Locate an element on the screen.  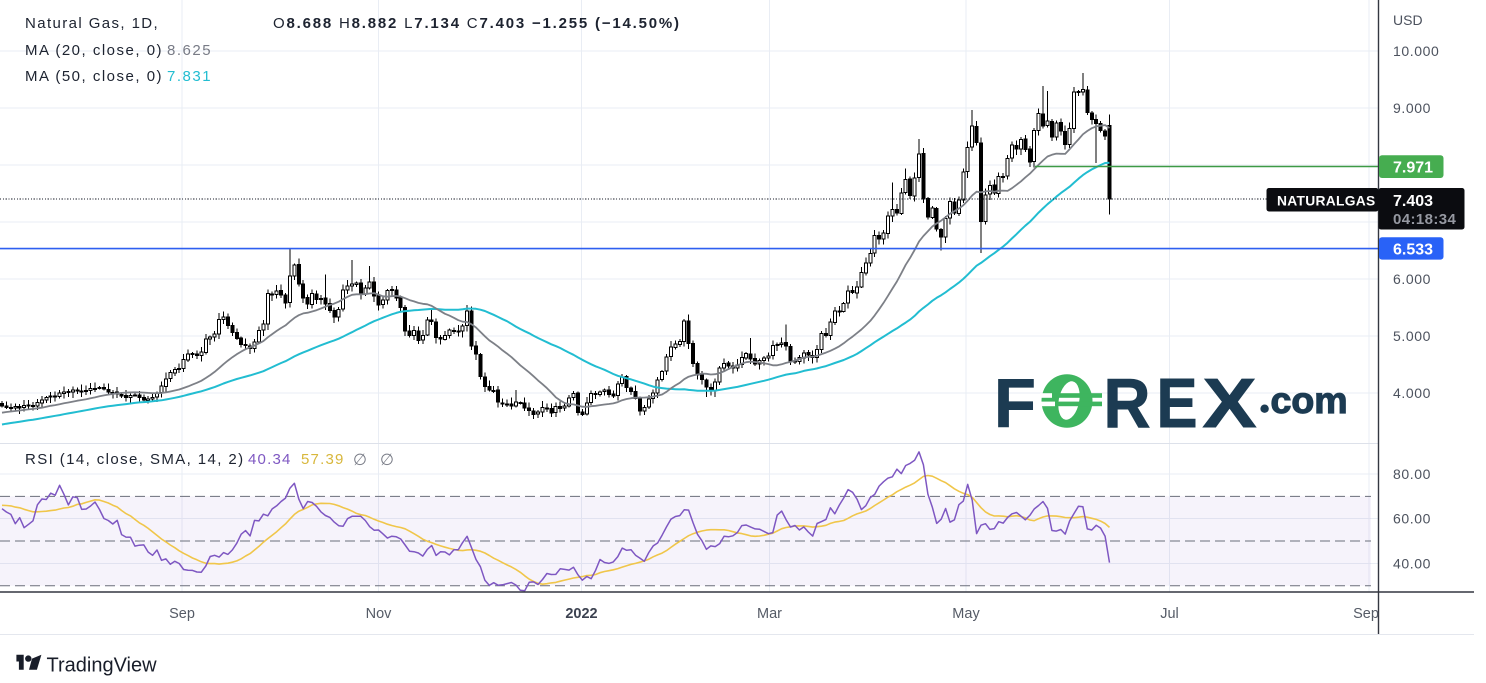
svg-text: TradingView is located at coordinates (102, 666).